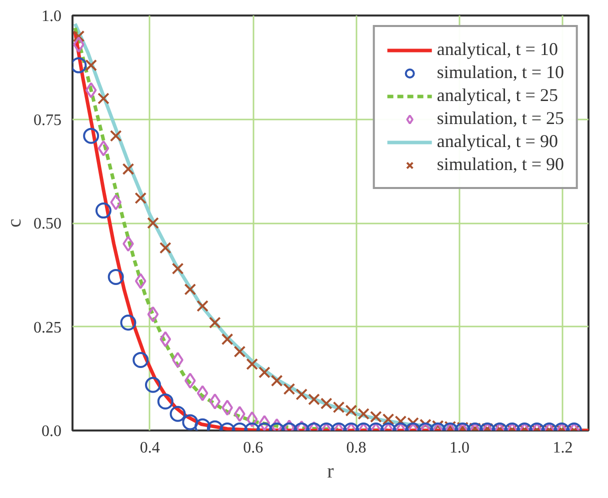 The width and height of the screenshot is (608, 498). What do you see at coordinates (497, 141) in the screenshot?
I see `legend-label: analytical, t = 90` at bounding box center [497, 141].